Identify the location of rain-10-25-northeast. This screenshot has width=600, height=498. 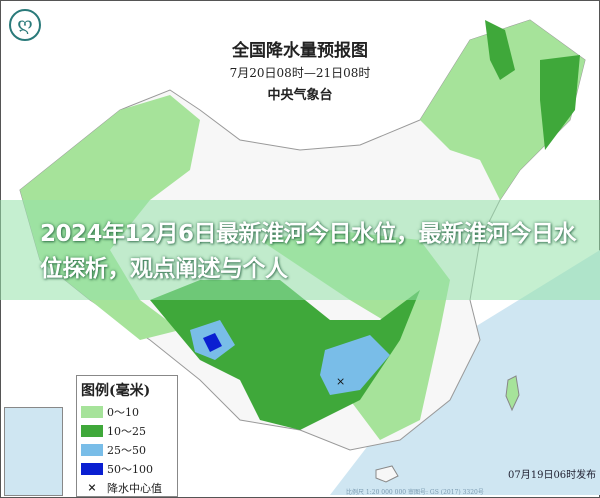
(532, 85).